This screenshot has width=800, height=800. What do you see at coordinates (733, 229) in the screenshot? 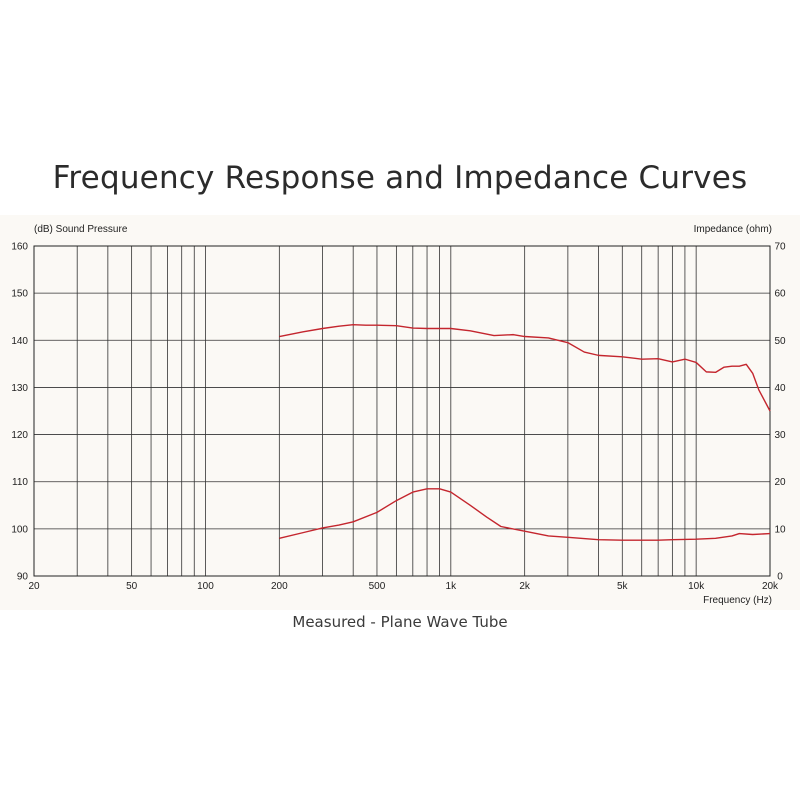
I see `right-axis-label: Impedance (ohm)` at bounding box center [733, 229].